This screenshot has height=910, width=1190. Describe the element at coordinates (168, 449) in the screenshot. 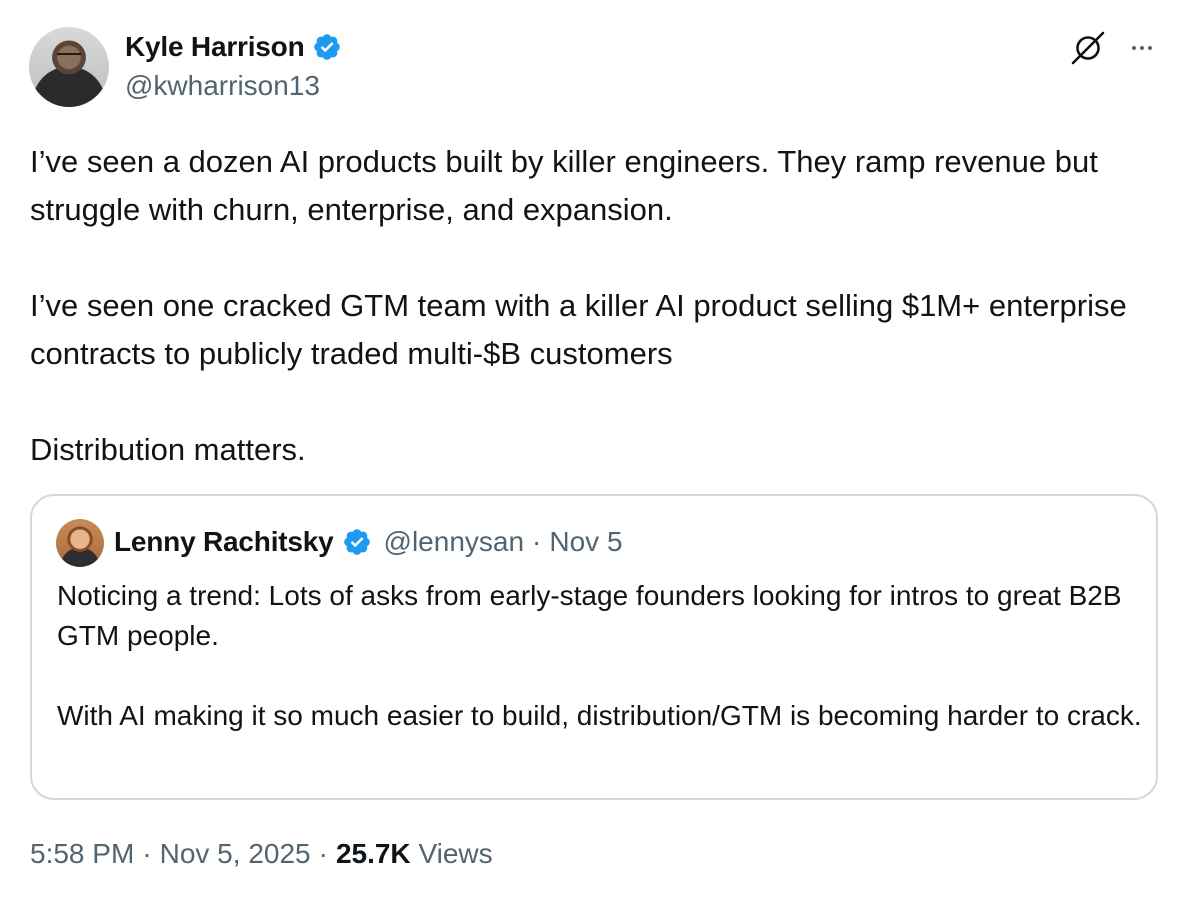

I see `tweet-paragraph: Distribution matters.` at that location.